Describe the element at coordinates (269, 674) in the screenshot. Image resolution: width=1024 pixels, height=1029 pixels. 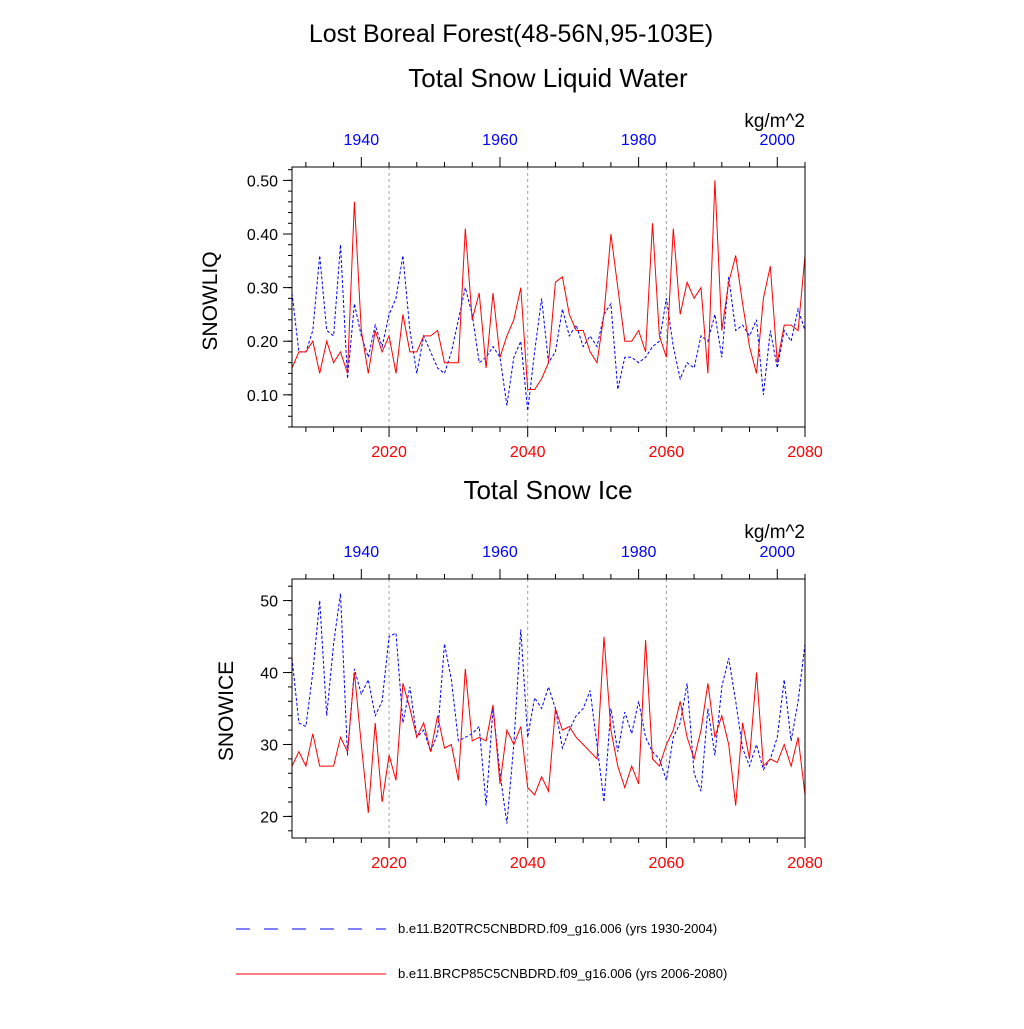
I see `y-tick-label: 40` at that location.